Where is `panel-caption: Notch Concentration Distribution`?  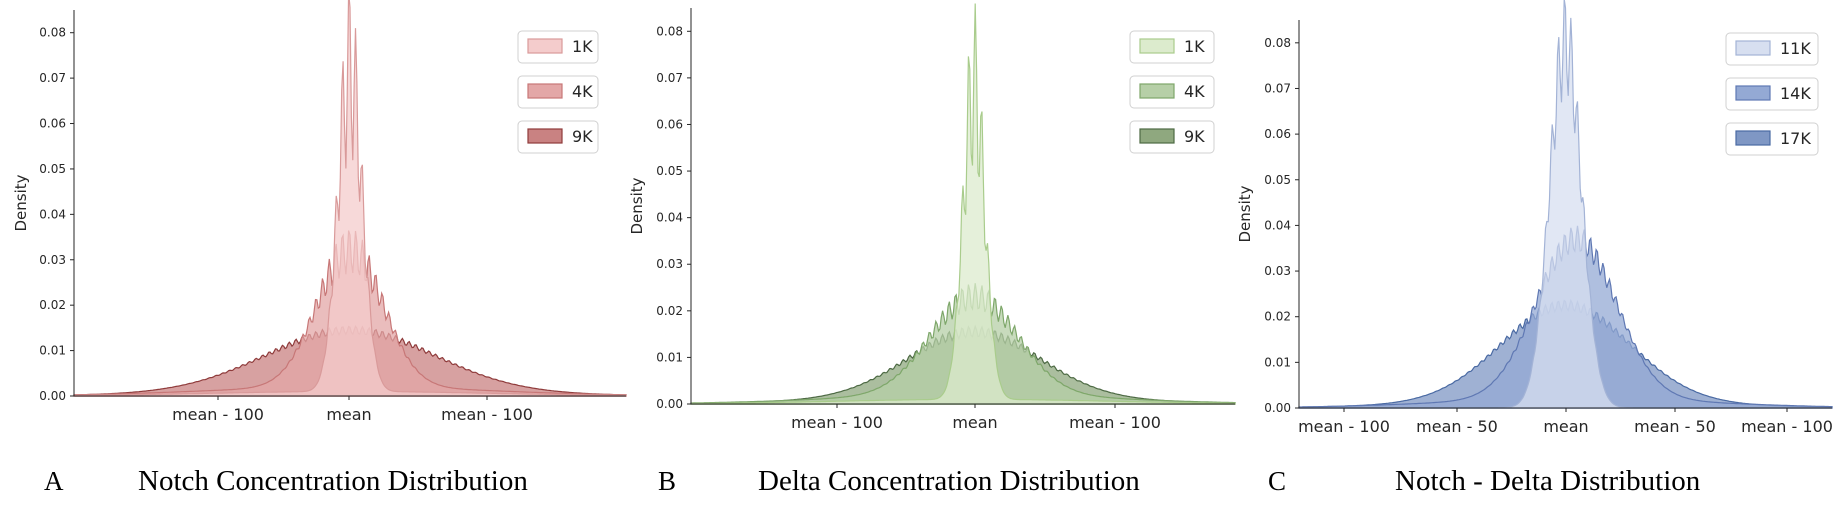 panel-caption: Notch Concentration Distribution is located at coordinates (333, 481).